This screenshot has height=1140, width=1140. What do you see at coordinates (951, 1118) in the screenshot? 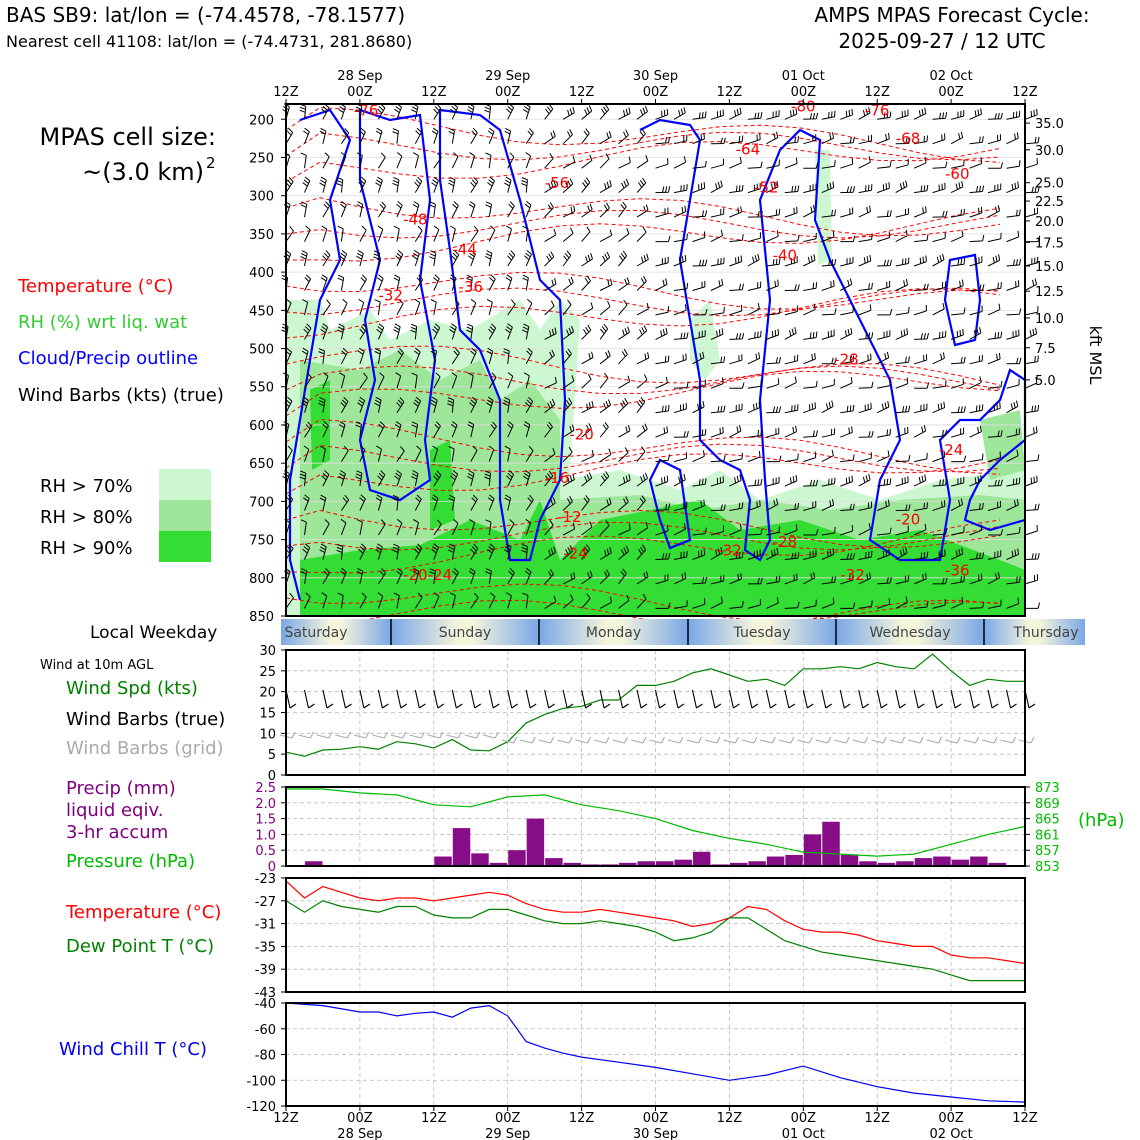
I see `bottom-time-label: 00Z` at bounding box center [951, 1118].